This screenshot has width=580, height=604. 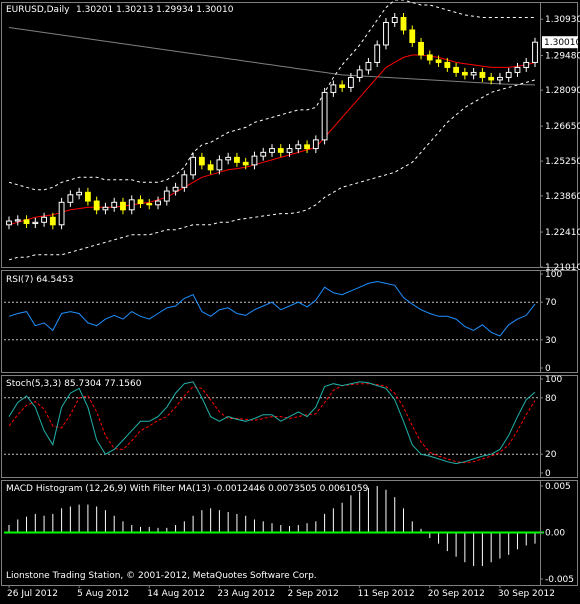 I want to click on date-tick-label: 26 Jul 2012, so click(x=32, y=594).